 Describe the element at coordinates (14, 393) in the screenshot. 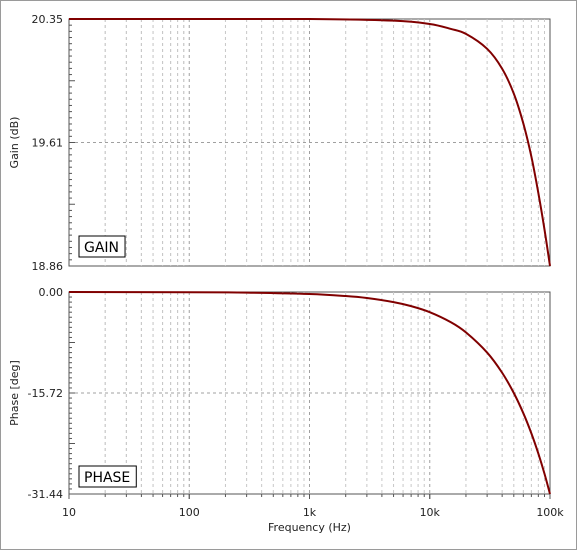

I see `phase-y-axis-label: Phase [deg]` at that location.